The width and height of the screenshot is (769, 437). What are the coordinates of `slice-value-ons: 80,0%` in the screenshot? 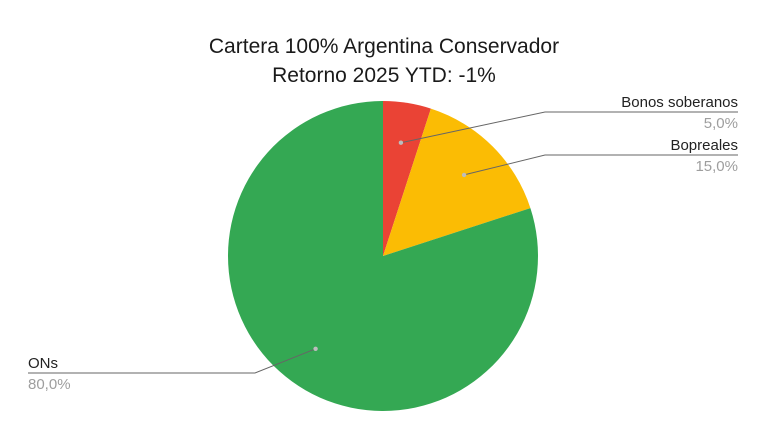 It's located at (49, 384).